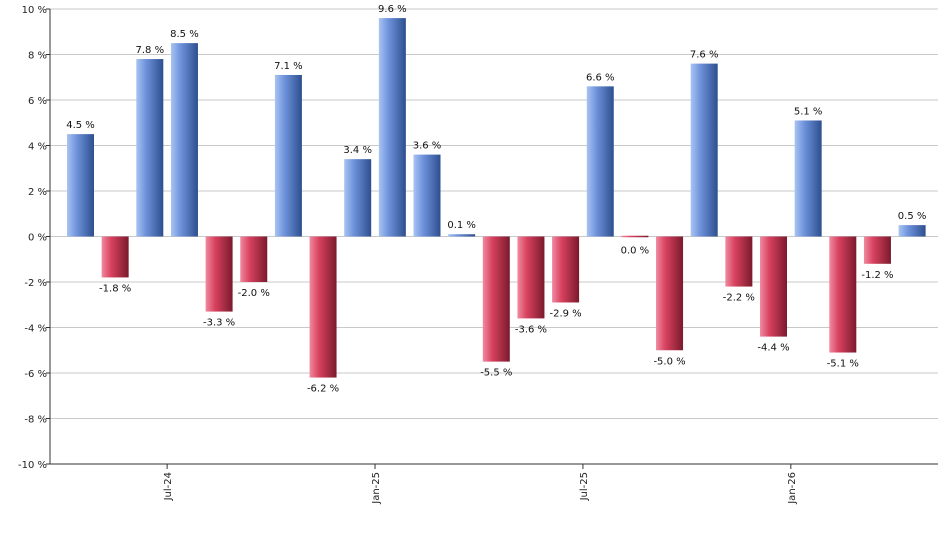 The image size is (940, 550). What do you see at coordinates (323, 389) in the screenshot?
I see `data-label: -6.2 %` at bounding box center [323, 389].